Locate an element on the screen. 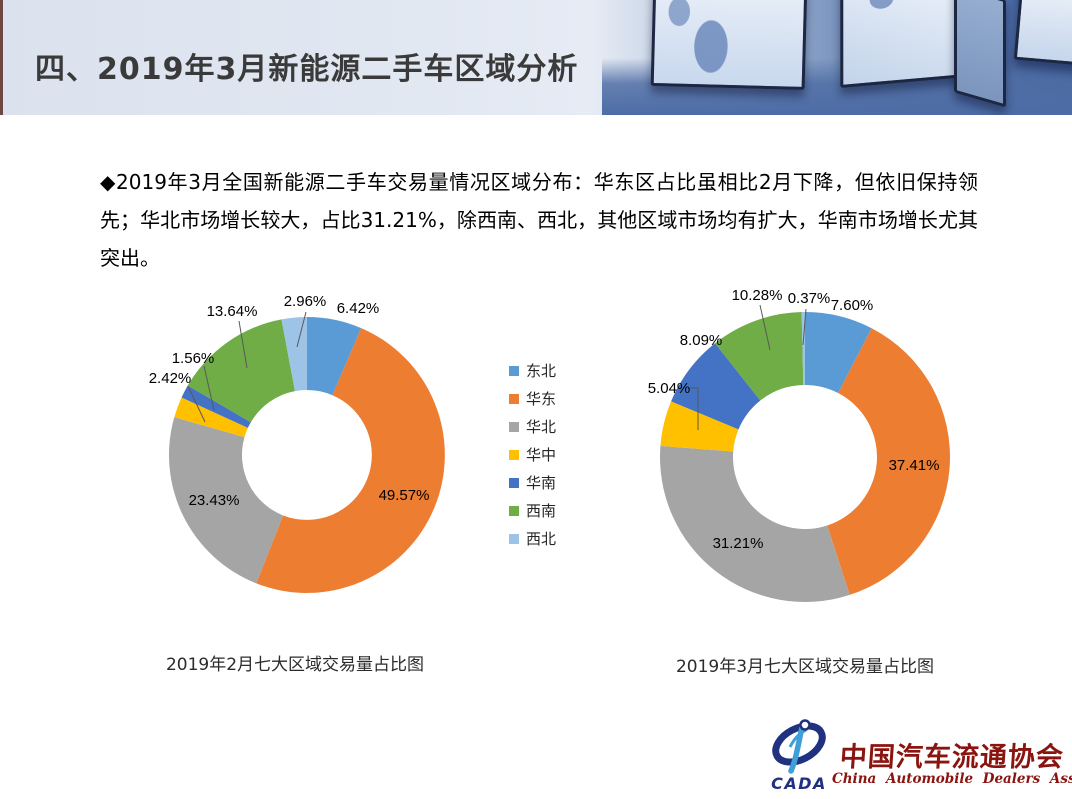  legend-item-south: 华南 is located at coordinates (532, 483).